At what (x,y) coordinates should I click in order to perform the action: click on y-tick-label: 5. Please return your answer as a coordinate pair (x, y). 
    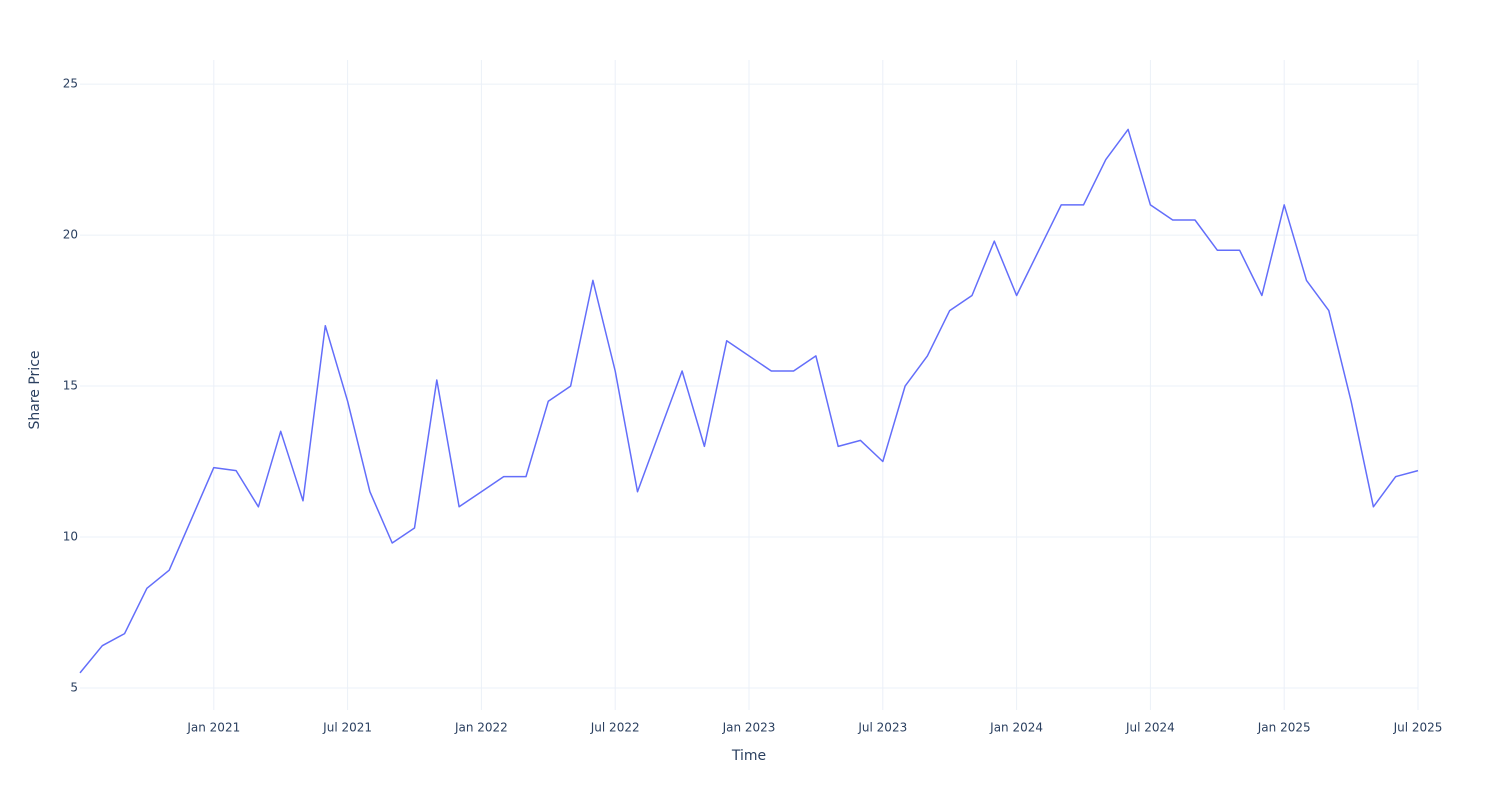
    Looking at the image, I should click on (74, 687).